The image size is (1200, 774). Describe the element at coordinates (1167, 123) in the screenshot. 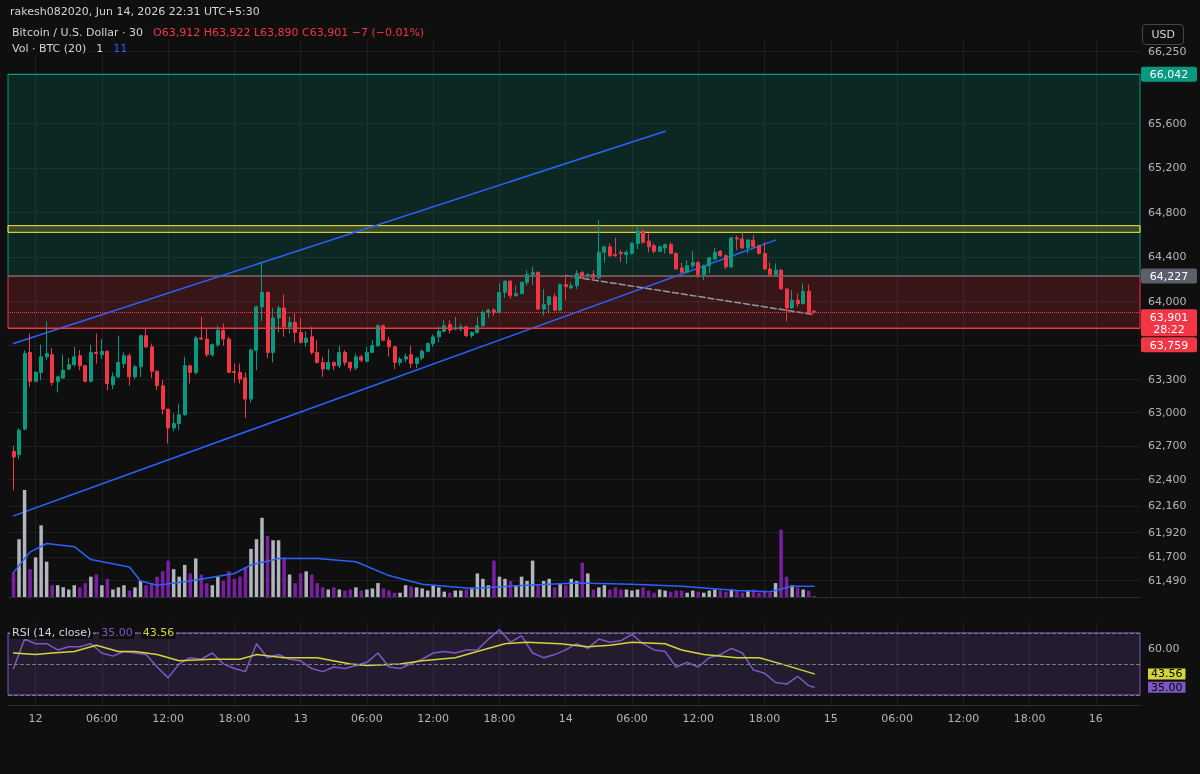

I see `y-tick-label: 65,600` at that location.